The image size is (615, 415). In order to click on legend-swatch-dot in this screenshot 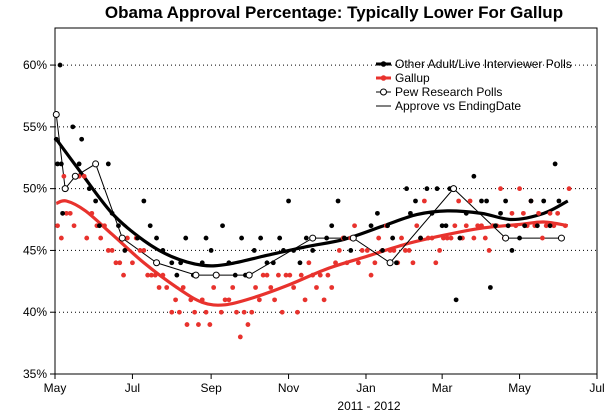, I will do `click(383, 64)`.